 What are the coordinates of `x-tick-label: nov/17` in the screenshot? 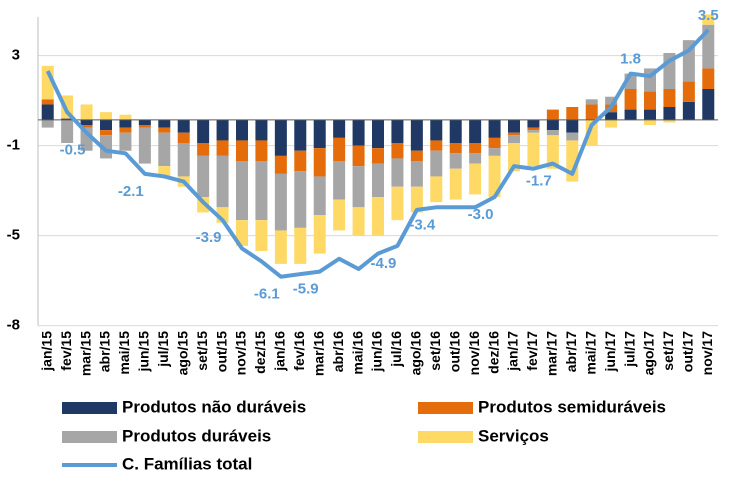 It's located at (707, 353).